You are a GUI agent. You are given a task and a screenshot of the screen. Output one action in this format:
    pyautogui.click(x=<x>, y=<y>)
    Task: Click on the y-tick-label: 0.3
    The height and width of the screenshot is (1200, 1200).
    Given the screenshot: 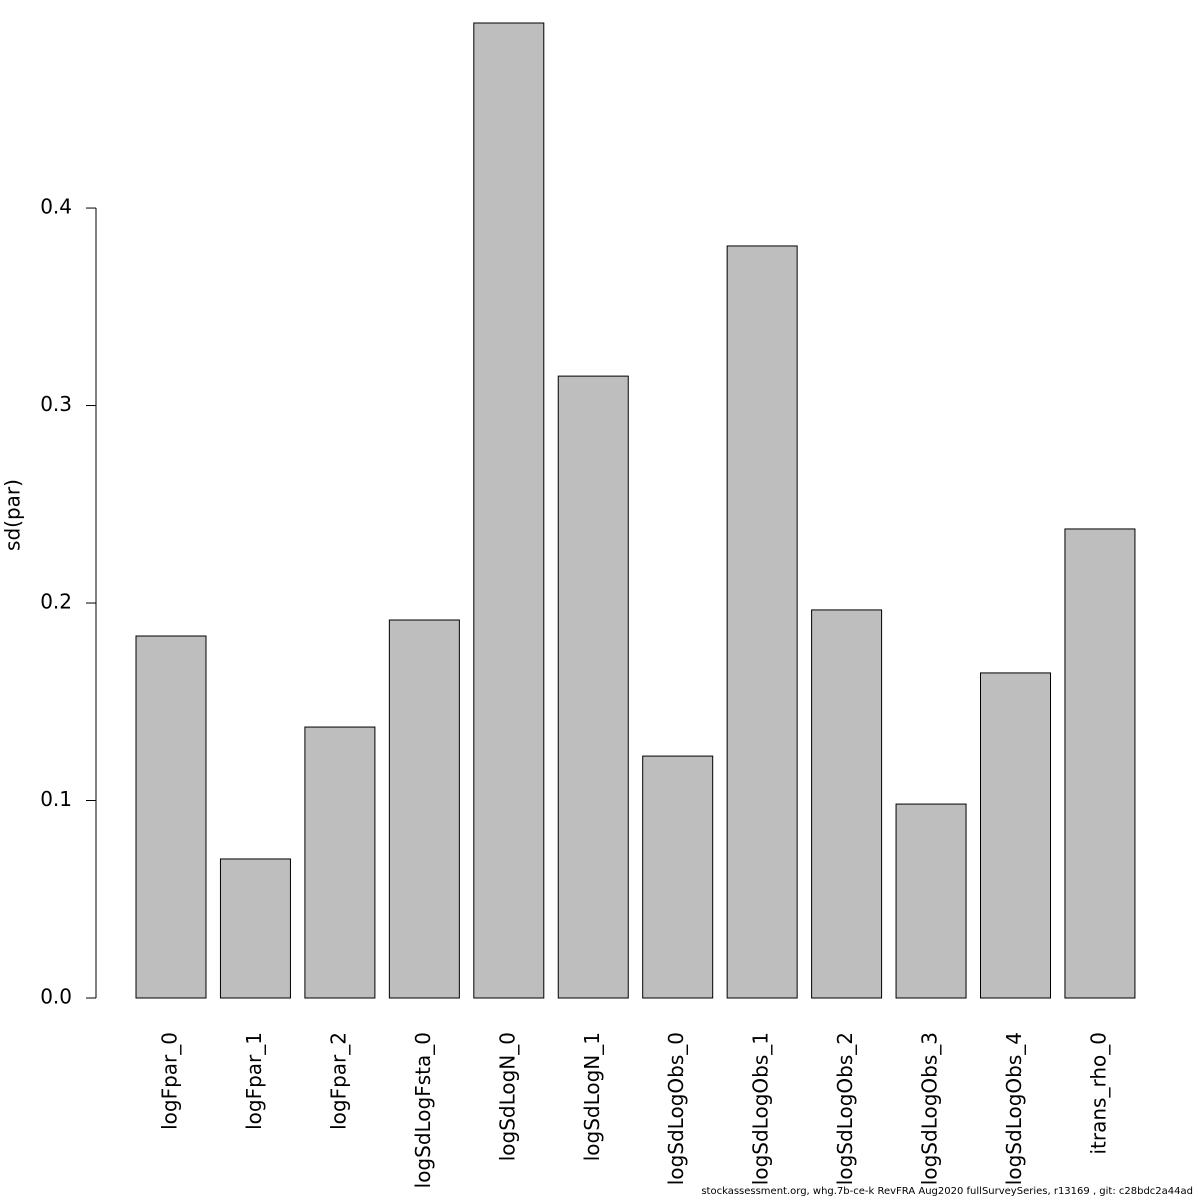 What is the action you would take?
    pyautogui.click(x=56, y=404)
    